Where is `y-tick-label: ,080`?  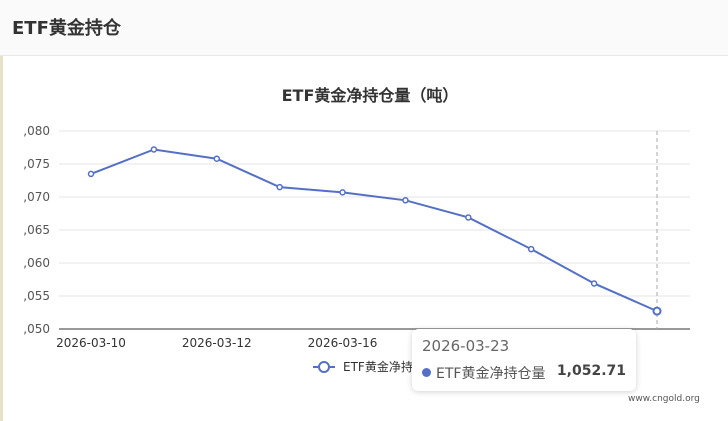 y-tick-label: ,080 is located at coordinates (36, 131).